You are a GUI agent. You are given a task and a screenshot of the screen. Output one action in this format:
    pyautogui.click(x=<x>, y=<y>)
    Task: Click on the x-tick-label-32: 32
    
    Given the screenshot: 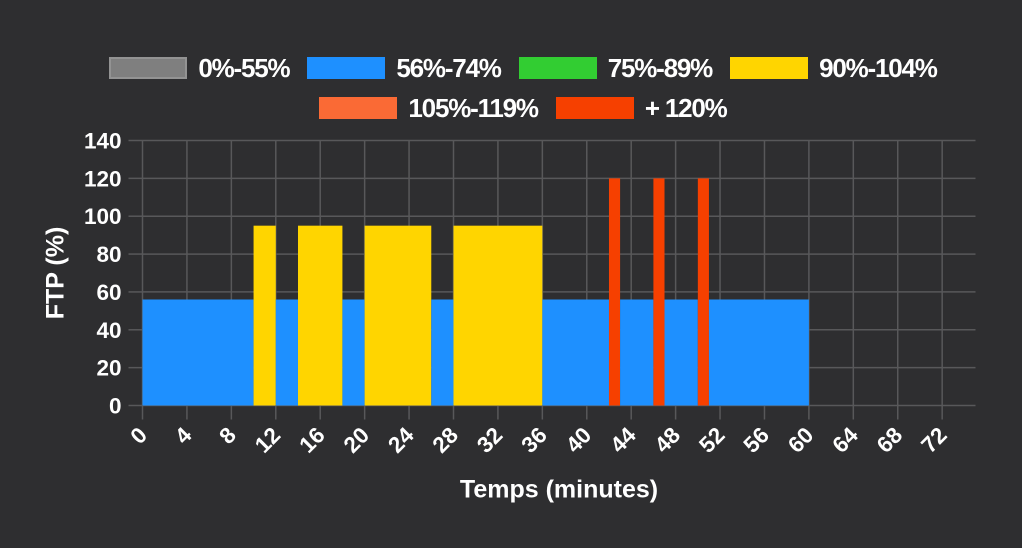 What is the action you would take?
    pyautogui.click(x=489, y=439)
    